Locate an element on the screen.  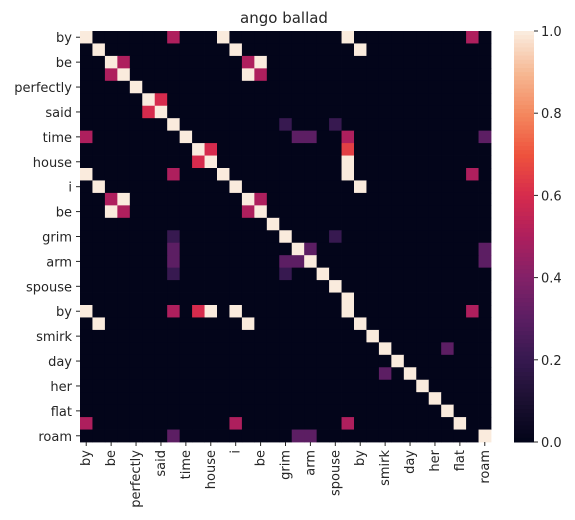
colorbar-tick-label: 0.8 is located at coordinates (551, 114).